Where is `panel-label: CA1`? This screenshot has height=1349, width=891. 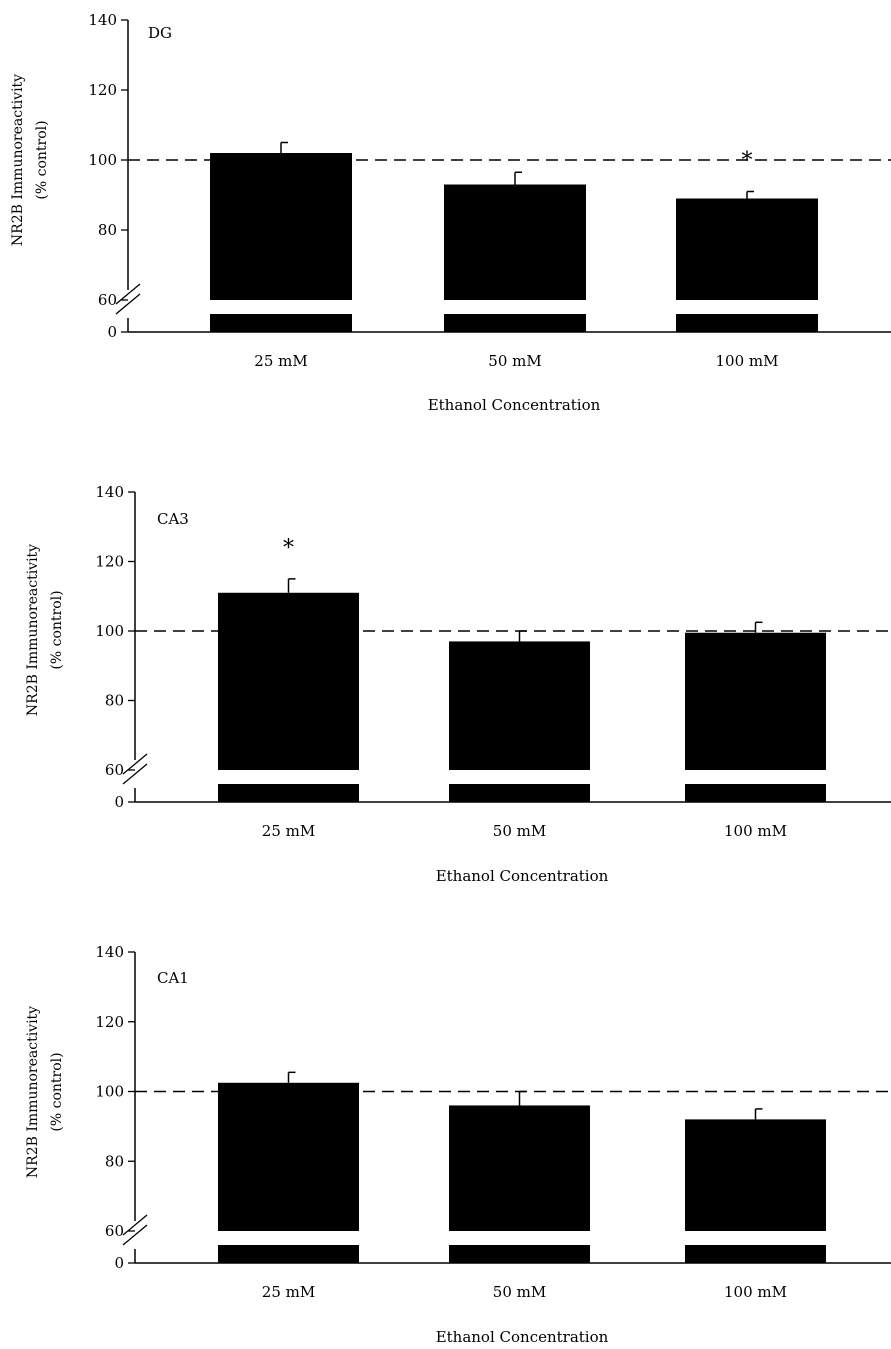 panel-label: CA1 is located at coordinates (173, 978).